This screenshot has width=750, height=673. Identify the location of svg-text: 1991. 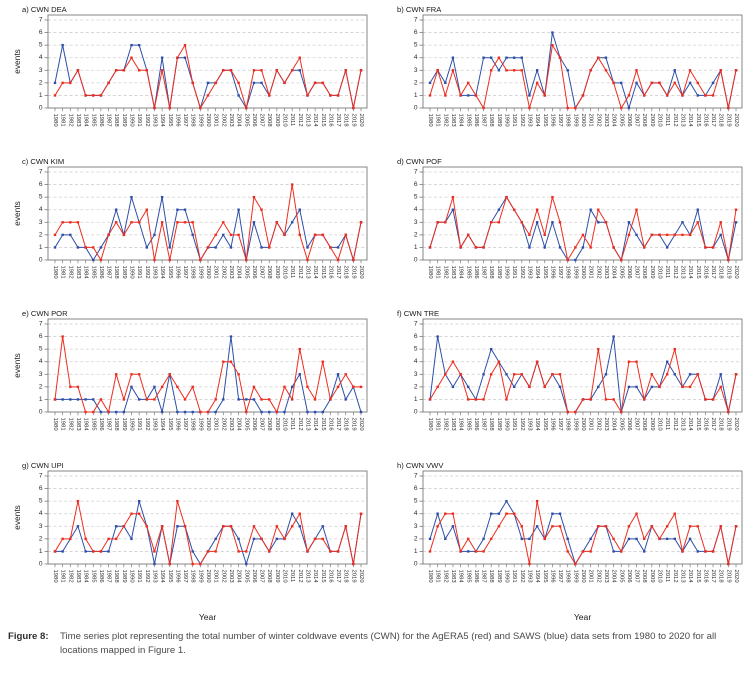
(514, 272).